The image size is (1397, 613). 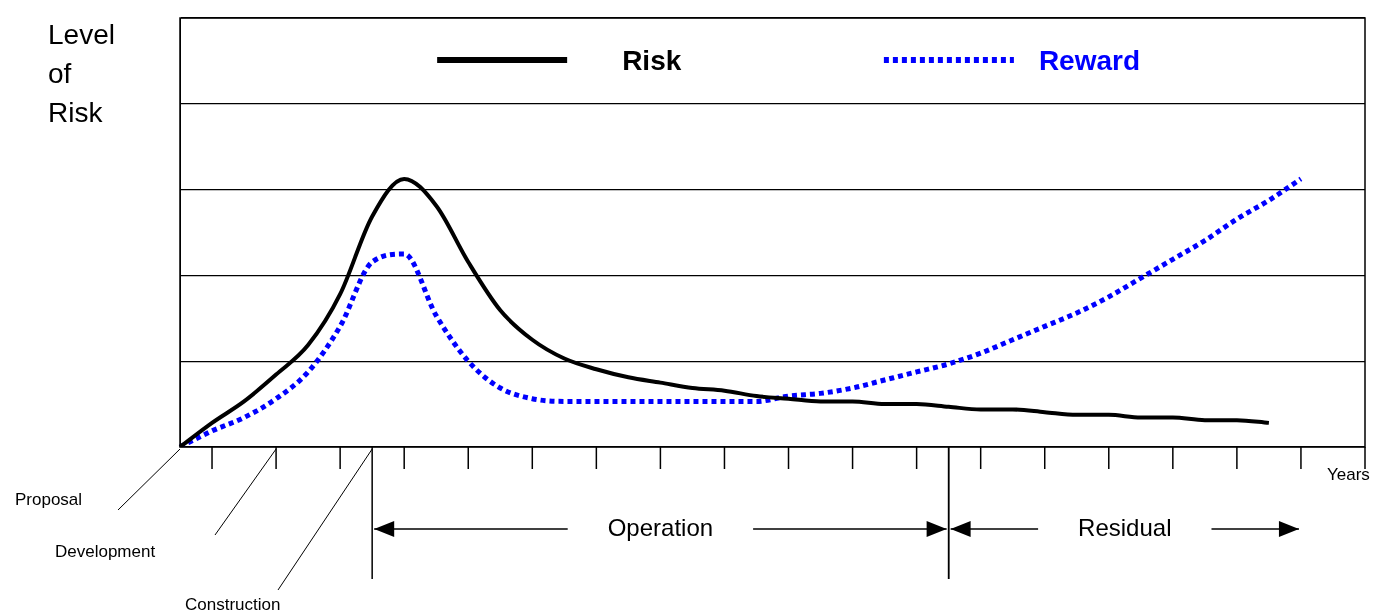 What do you see at coordinates (233, 603) in the screenshot?
I see `text: Construction` at bounding box center [233, 603].